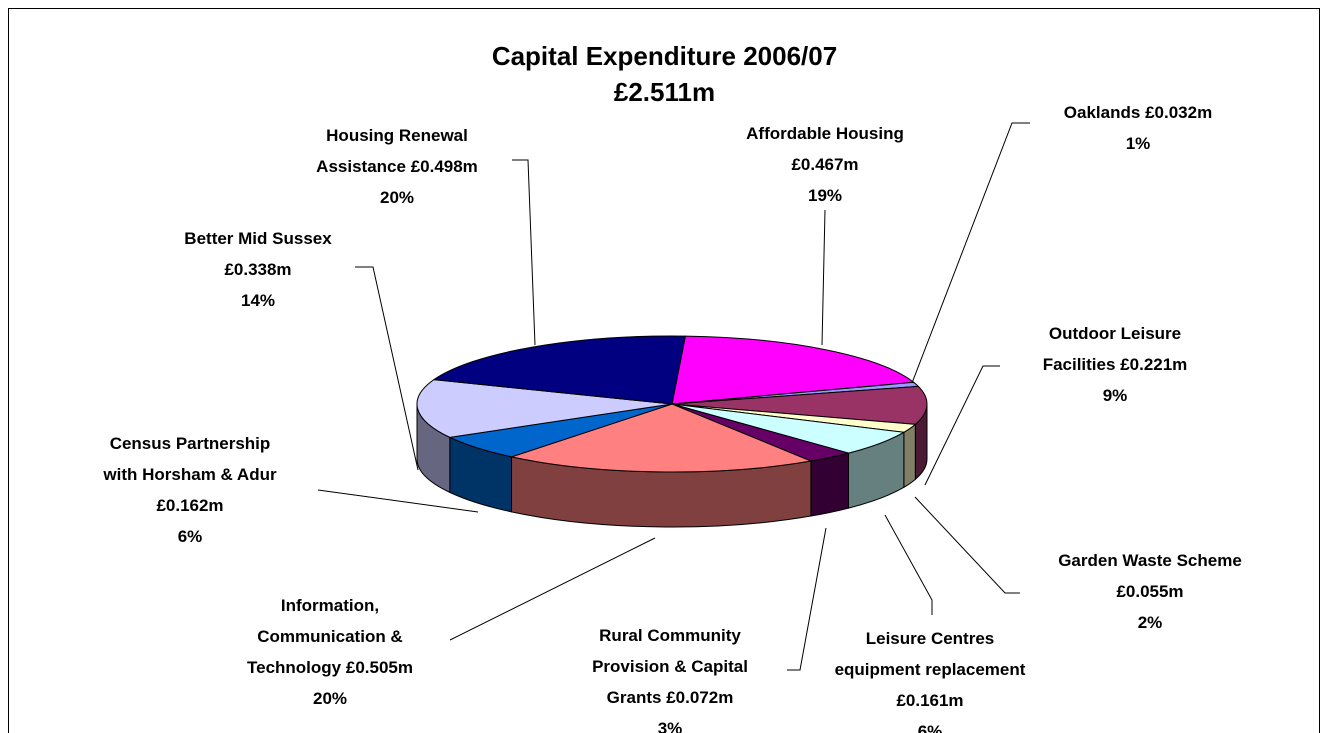  I want to click on amount-label: £0.498m, so click(444, 166).